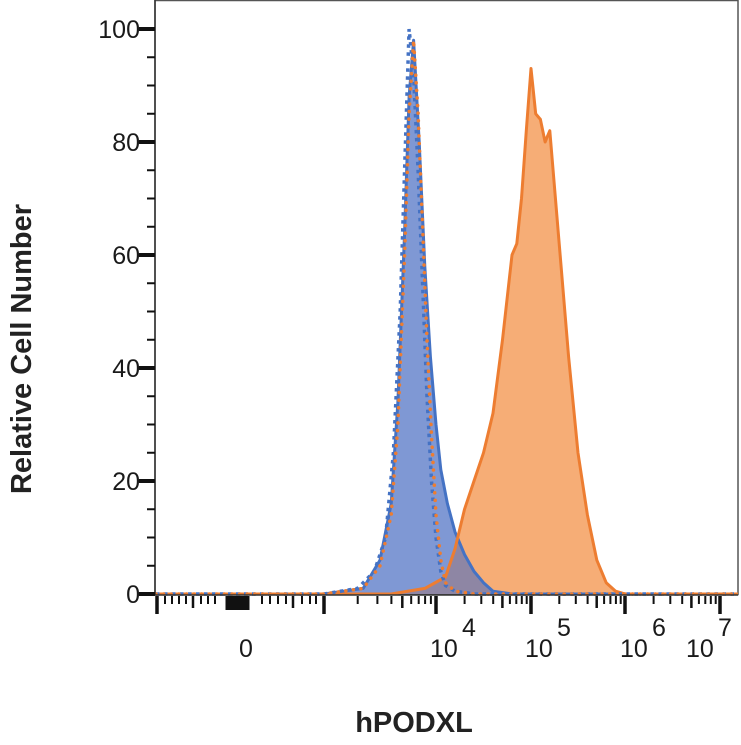  I want to click on x-tick-label-1e4-exp: 4, so click(469, 628).